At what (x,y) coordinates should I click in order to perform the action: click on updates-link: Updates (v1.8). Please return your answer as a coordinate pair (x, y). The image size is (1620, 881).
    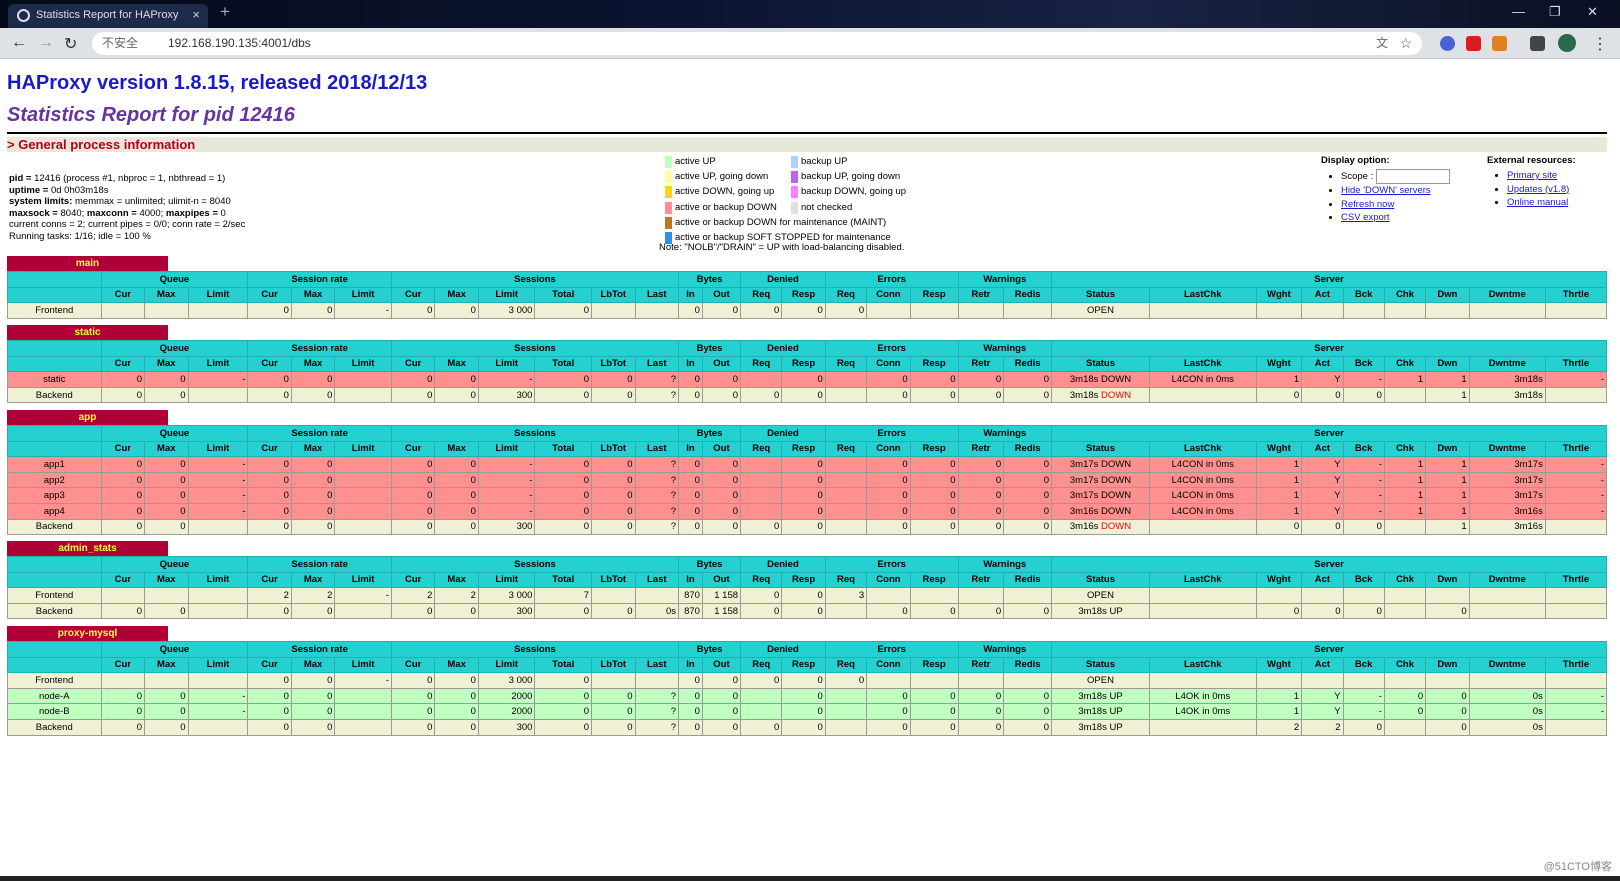
    Looking at the image, I should click on (1538, 189).